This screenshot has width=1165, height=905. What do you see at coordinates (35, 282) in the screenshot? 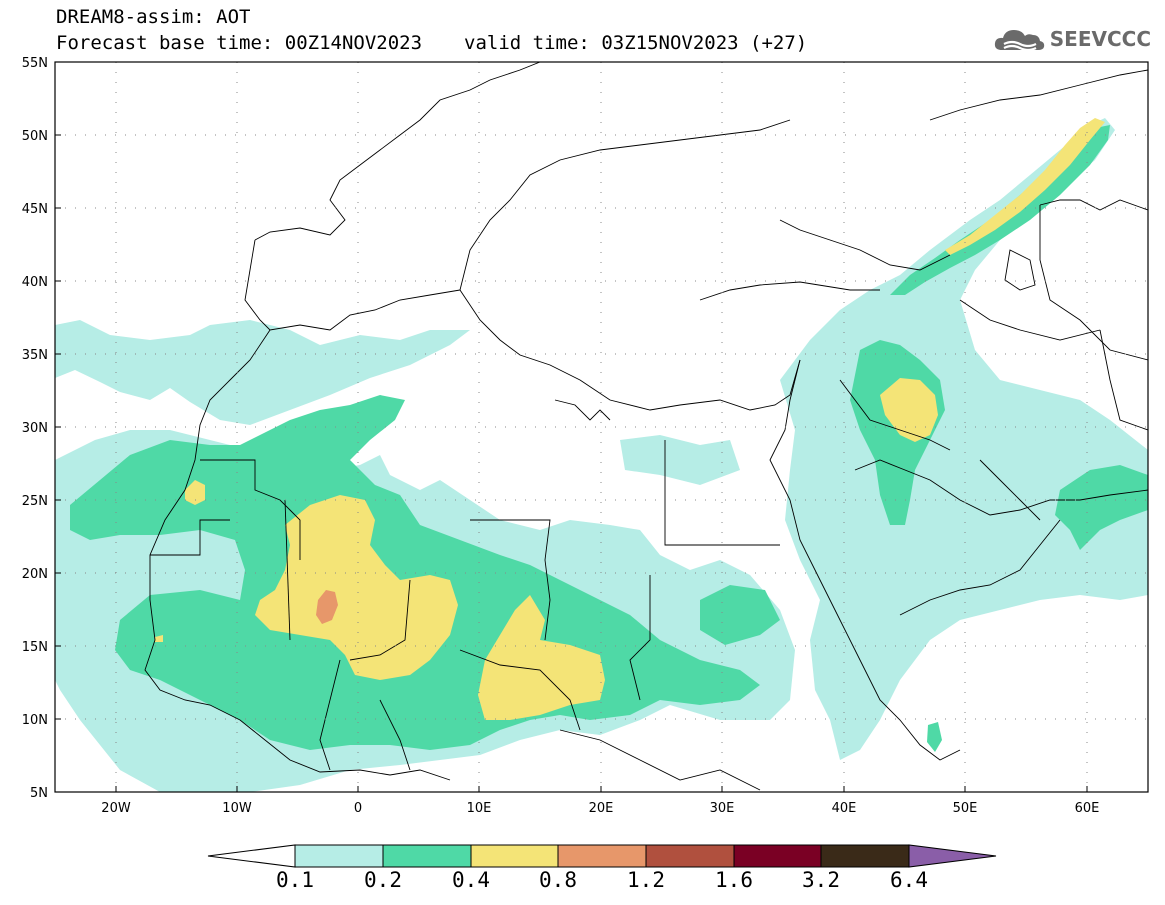
I see `lat-label-40n: 40N` at bounding box center [35, 282].